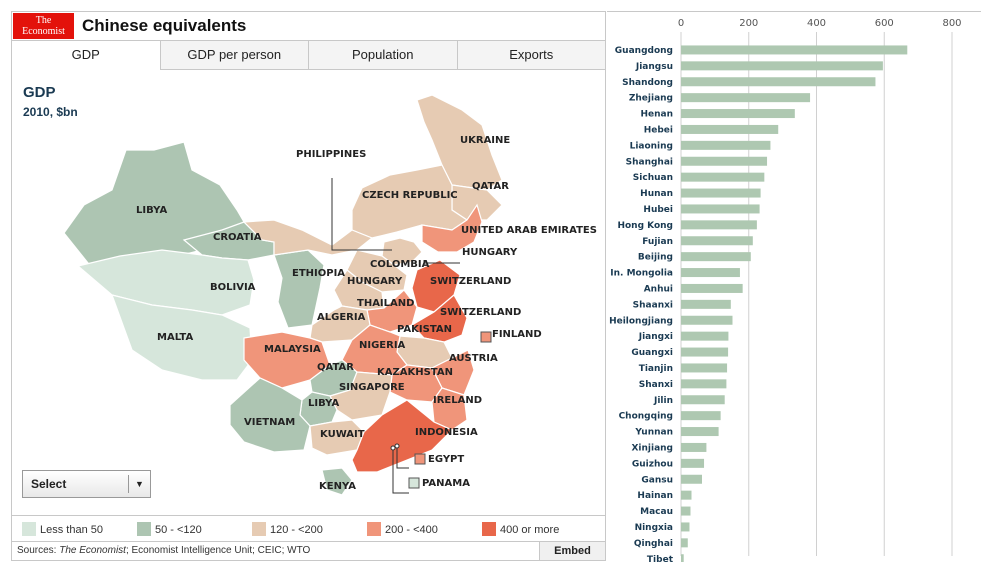 The width and height of the screenshot is (993, 566). I want to click on legend-item: 400 or more, so click(520, 529).